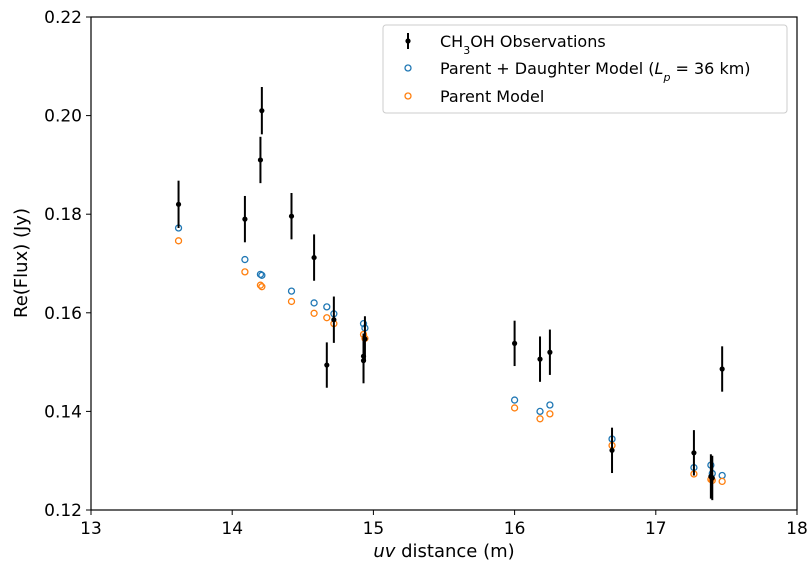  What do you see at coordinates (537, 41) in the screenshot?
I see `legend-text-part: OH Observations` at bounding box center [537, 41].